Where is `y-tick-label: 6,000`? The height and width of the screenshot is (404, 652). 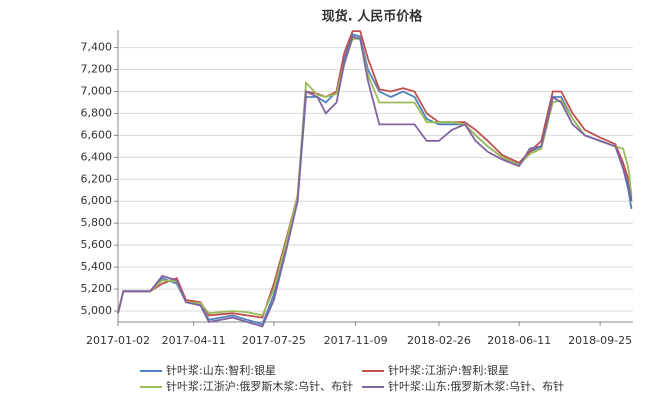
y-tick-label: 6,000 is located at coordinates (97, 200).